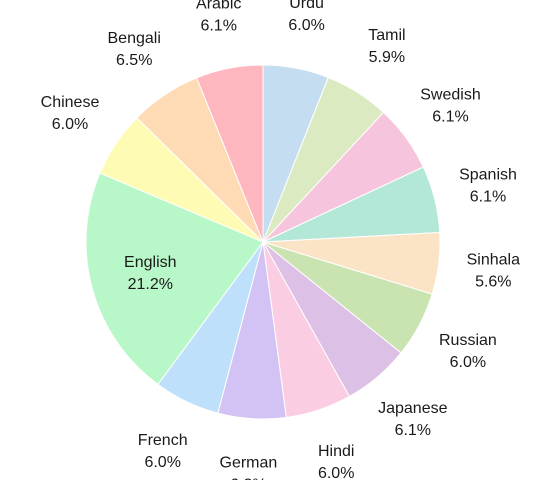 This screenshot has width=540, height=480. What do you see at coordinates (70, 102) in the screenshot?
I see `pie-label-name: Chinese` at bounding box center [70, 102].